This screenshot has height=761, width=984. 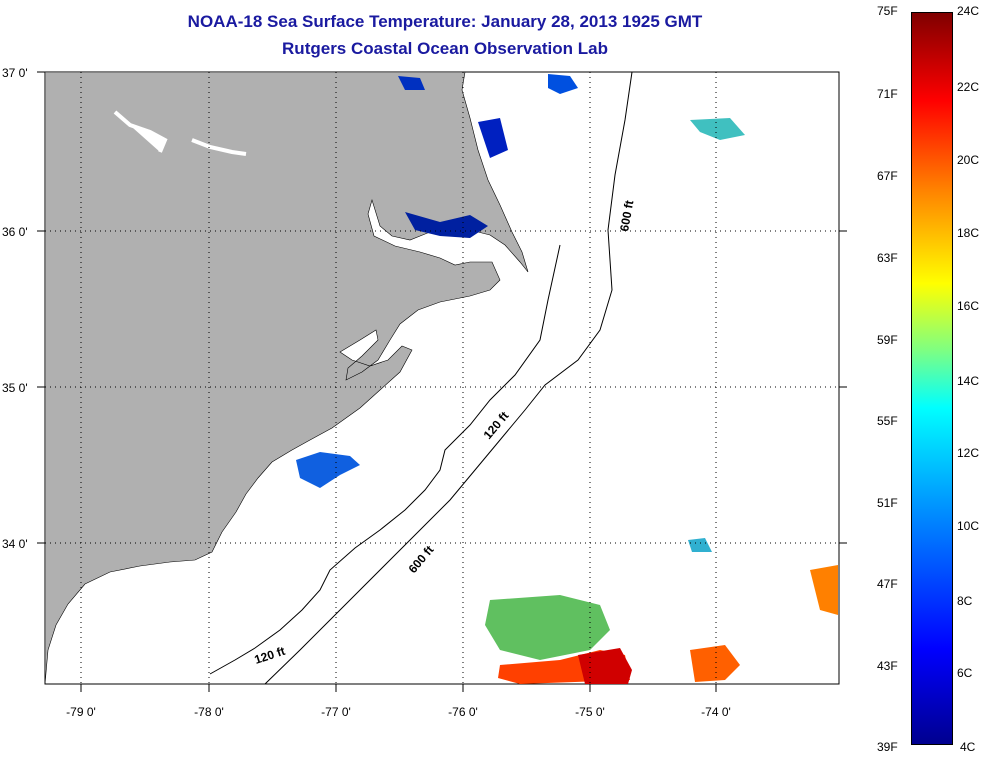 I want to click on colorbar-c-label: 24C, so click(x=968, y=11).